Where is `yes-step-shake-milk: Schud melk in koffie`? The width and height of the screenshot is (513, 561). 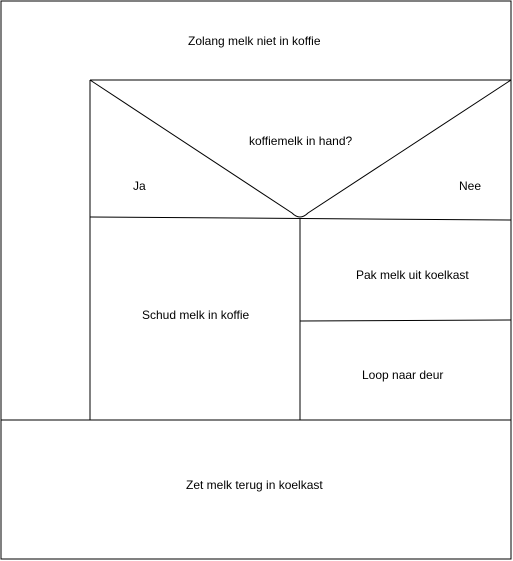 yes-step-shake-milk: Schud melk in koffie is located at coordinates (196, 315).